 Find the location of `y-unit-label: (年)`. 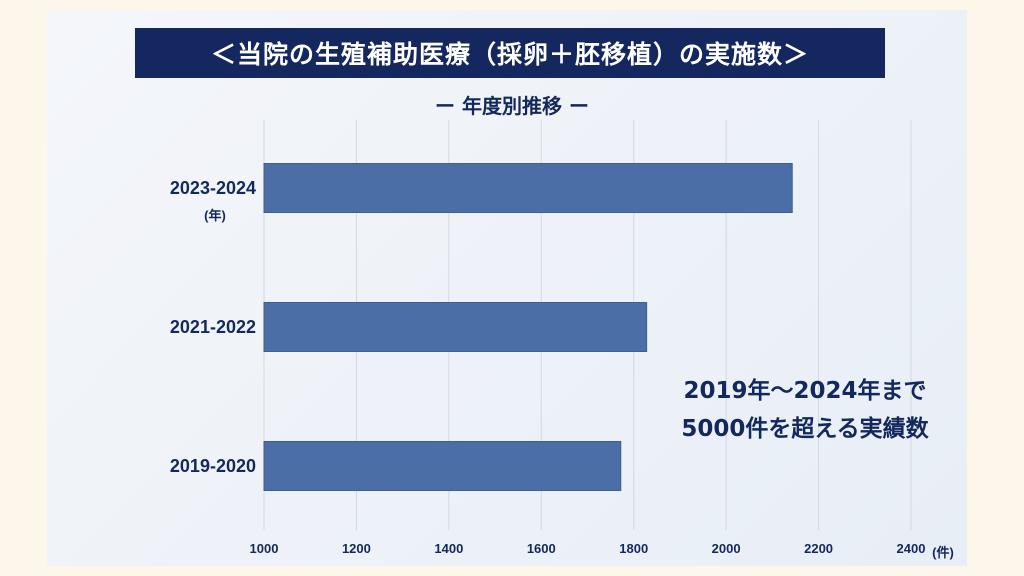

y-unit-label: (年) is located at coordinates (215, 215).